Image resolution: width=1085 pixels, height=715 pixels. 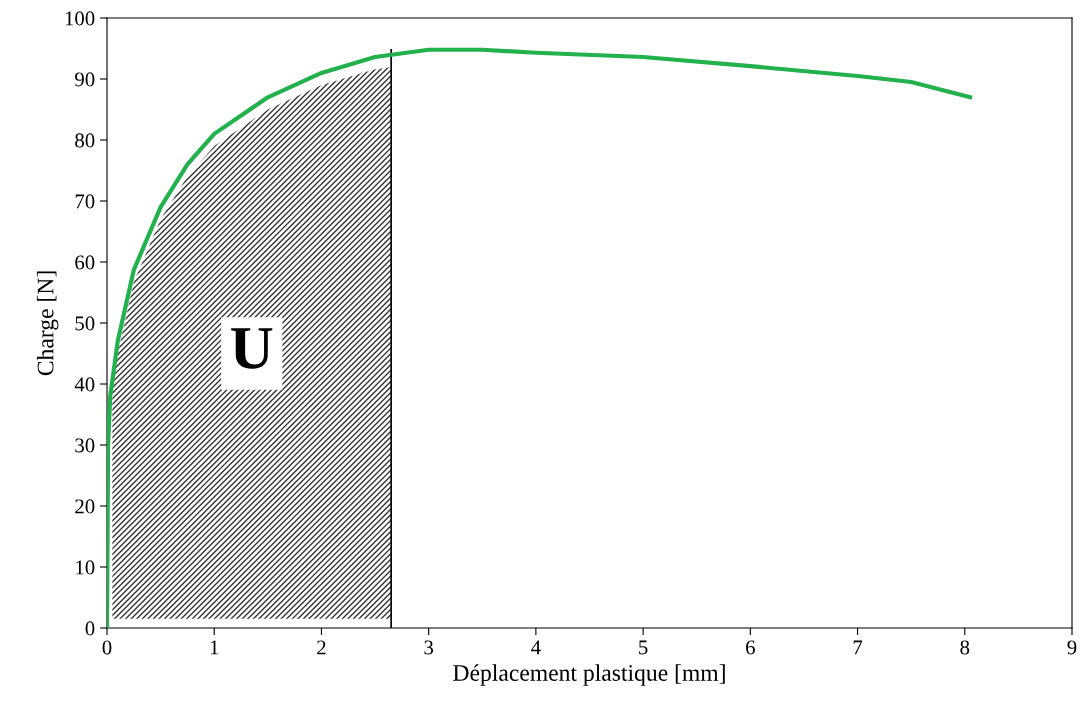 I want to click on y-tick-label: 40, so click(x=84, y=384).